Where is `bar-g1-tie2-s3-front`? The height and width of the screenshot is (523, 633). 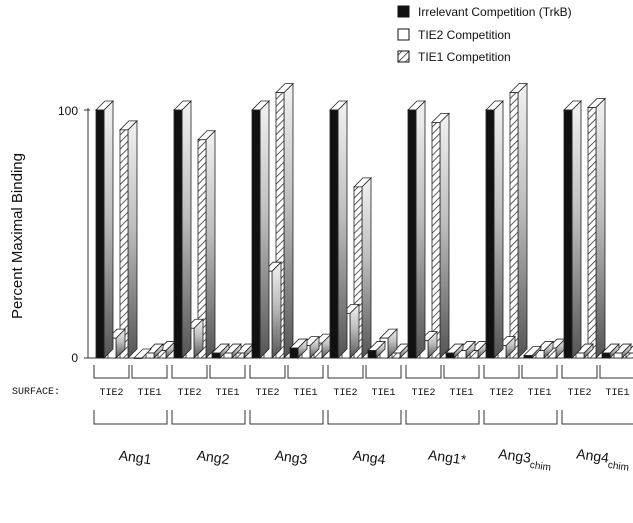 bar-g1-tie2-s3-front is located at coordinates (124, 244).